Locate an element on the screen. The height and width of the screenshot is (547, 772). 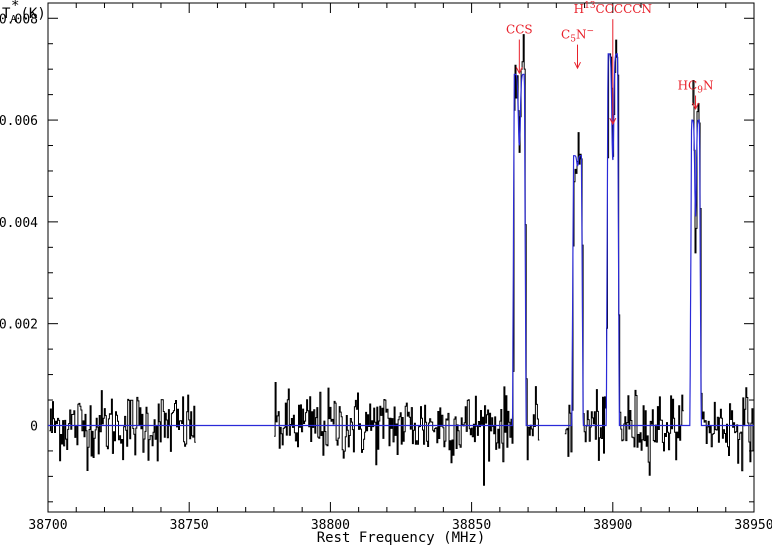
line-label-part: CCCCCN is located at coordinates (624, 9).